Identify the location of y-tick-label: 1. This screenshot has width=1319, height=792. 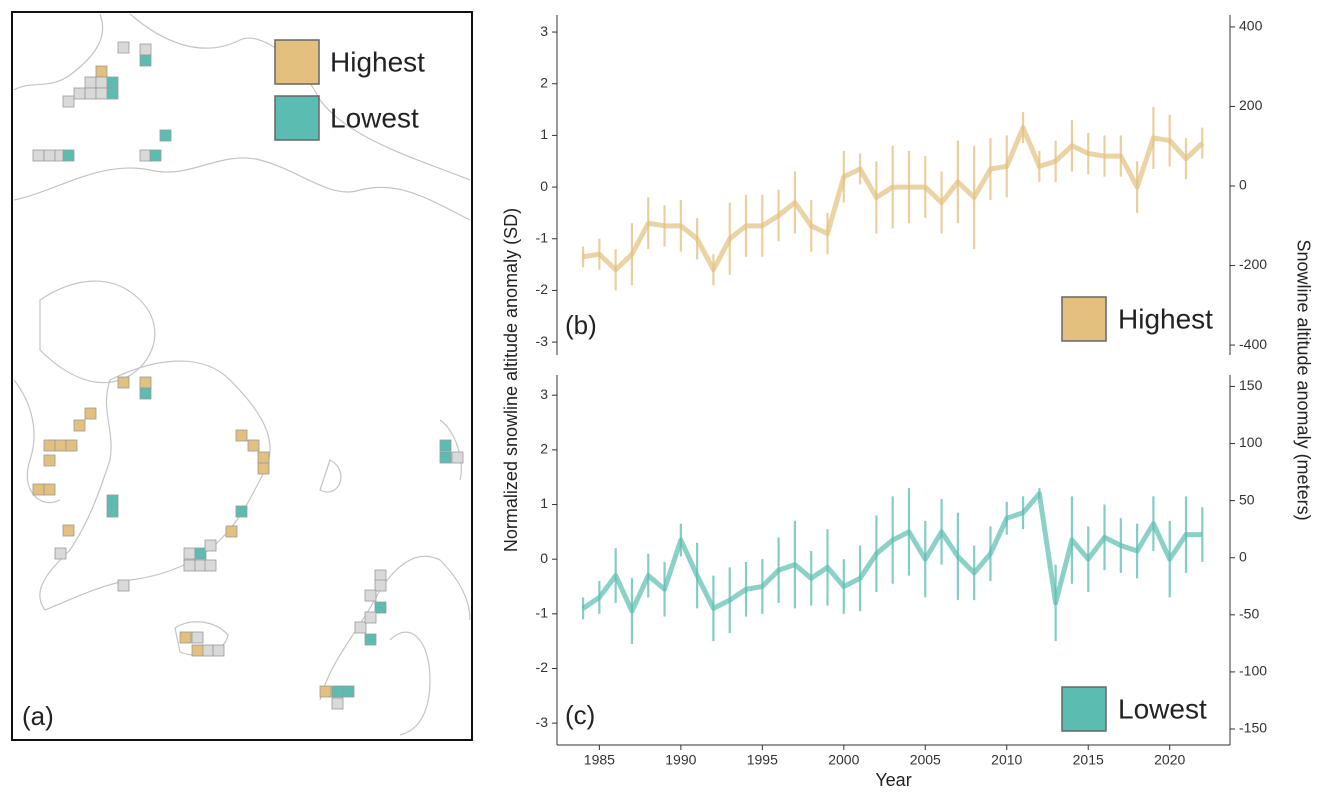
(544, 503).